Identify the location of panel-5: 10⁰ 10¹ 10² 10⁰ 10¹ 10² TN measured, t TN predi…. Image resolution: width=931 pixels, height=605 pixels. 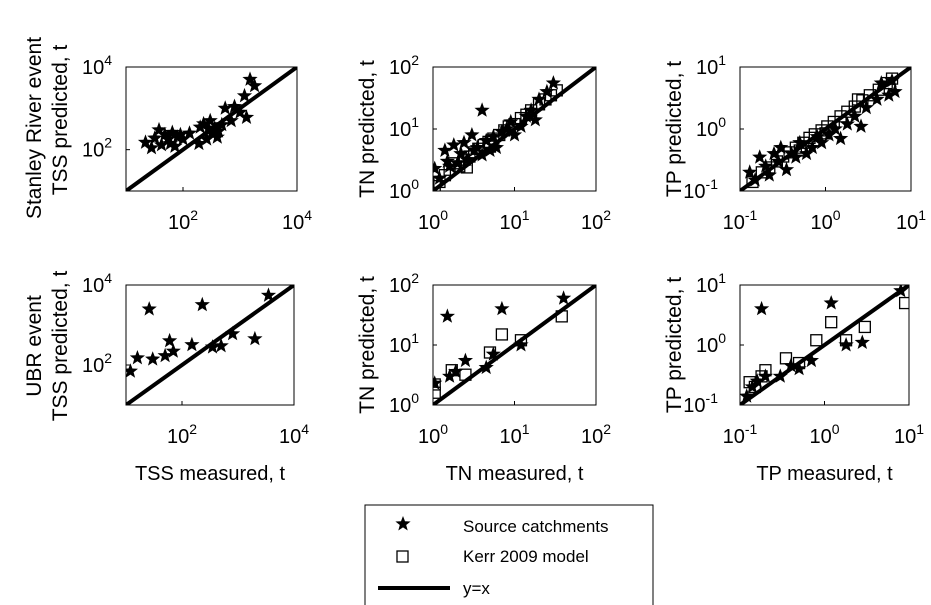
(483, 377).